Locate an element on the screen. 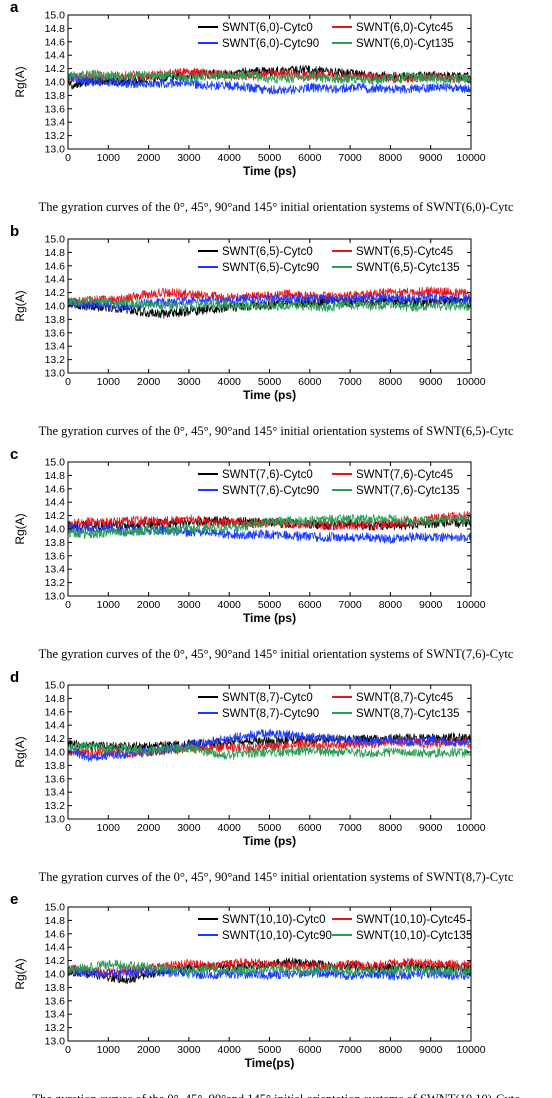 This screenshot has width=552, height=1098. legend-entry-label: SWNT(10,10)-Cytc135 is located at coordinates (414, 936).